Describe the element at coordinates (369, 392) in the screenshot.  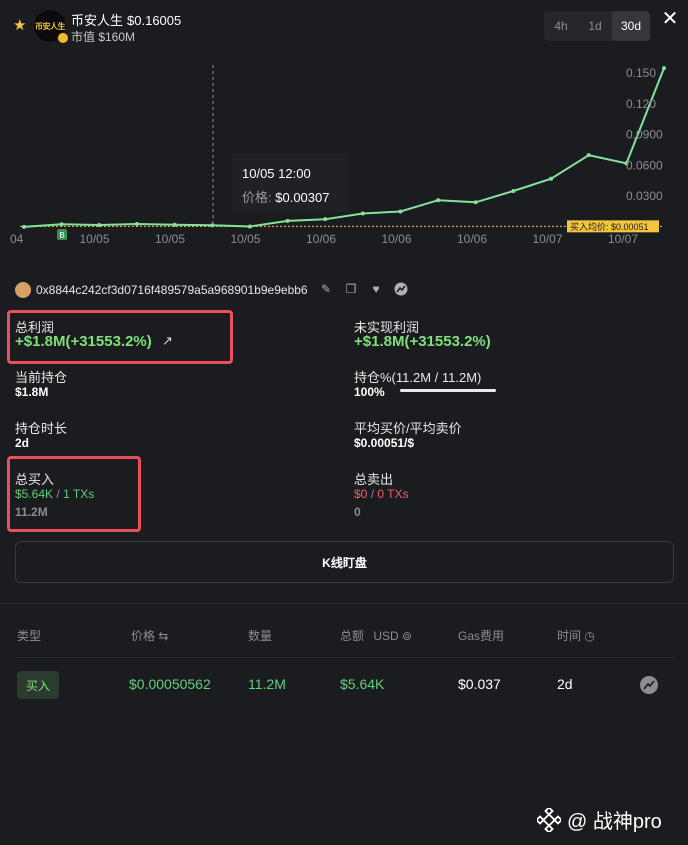
I see `holding-pct-value: 100%` at that location.